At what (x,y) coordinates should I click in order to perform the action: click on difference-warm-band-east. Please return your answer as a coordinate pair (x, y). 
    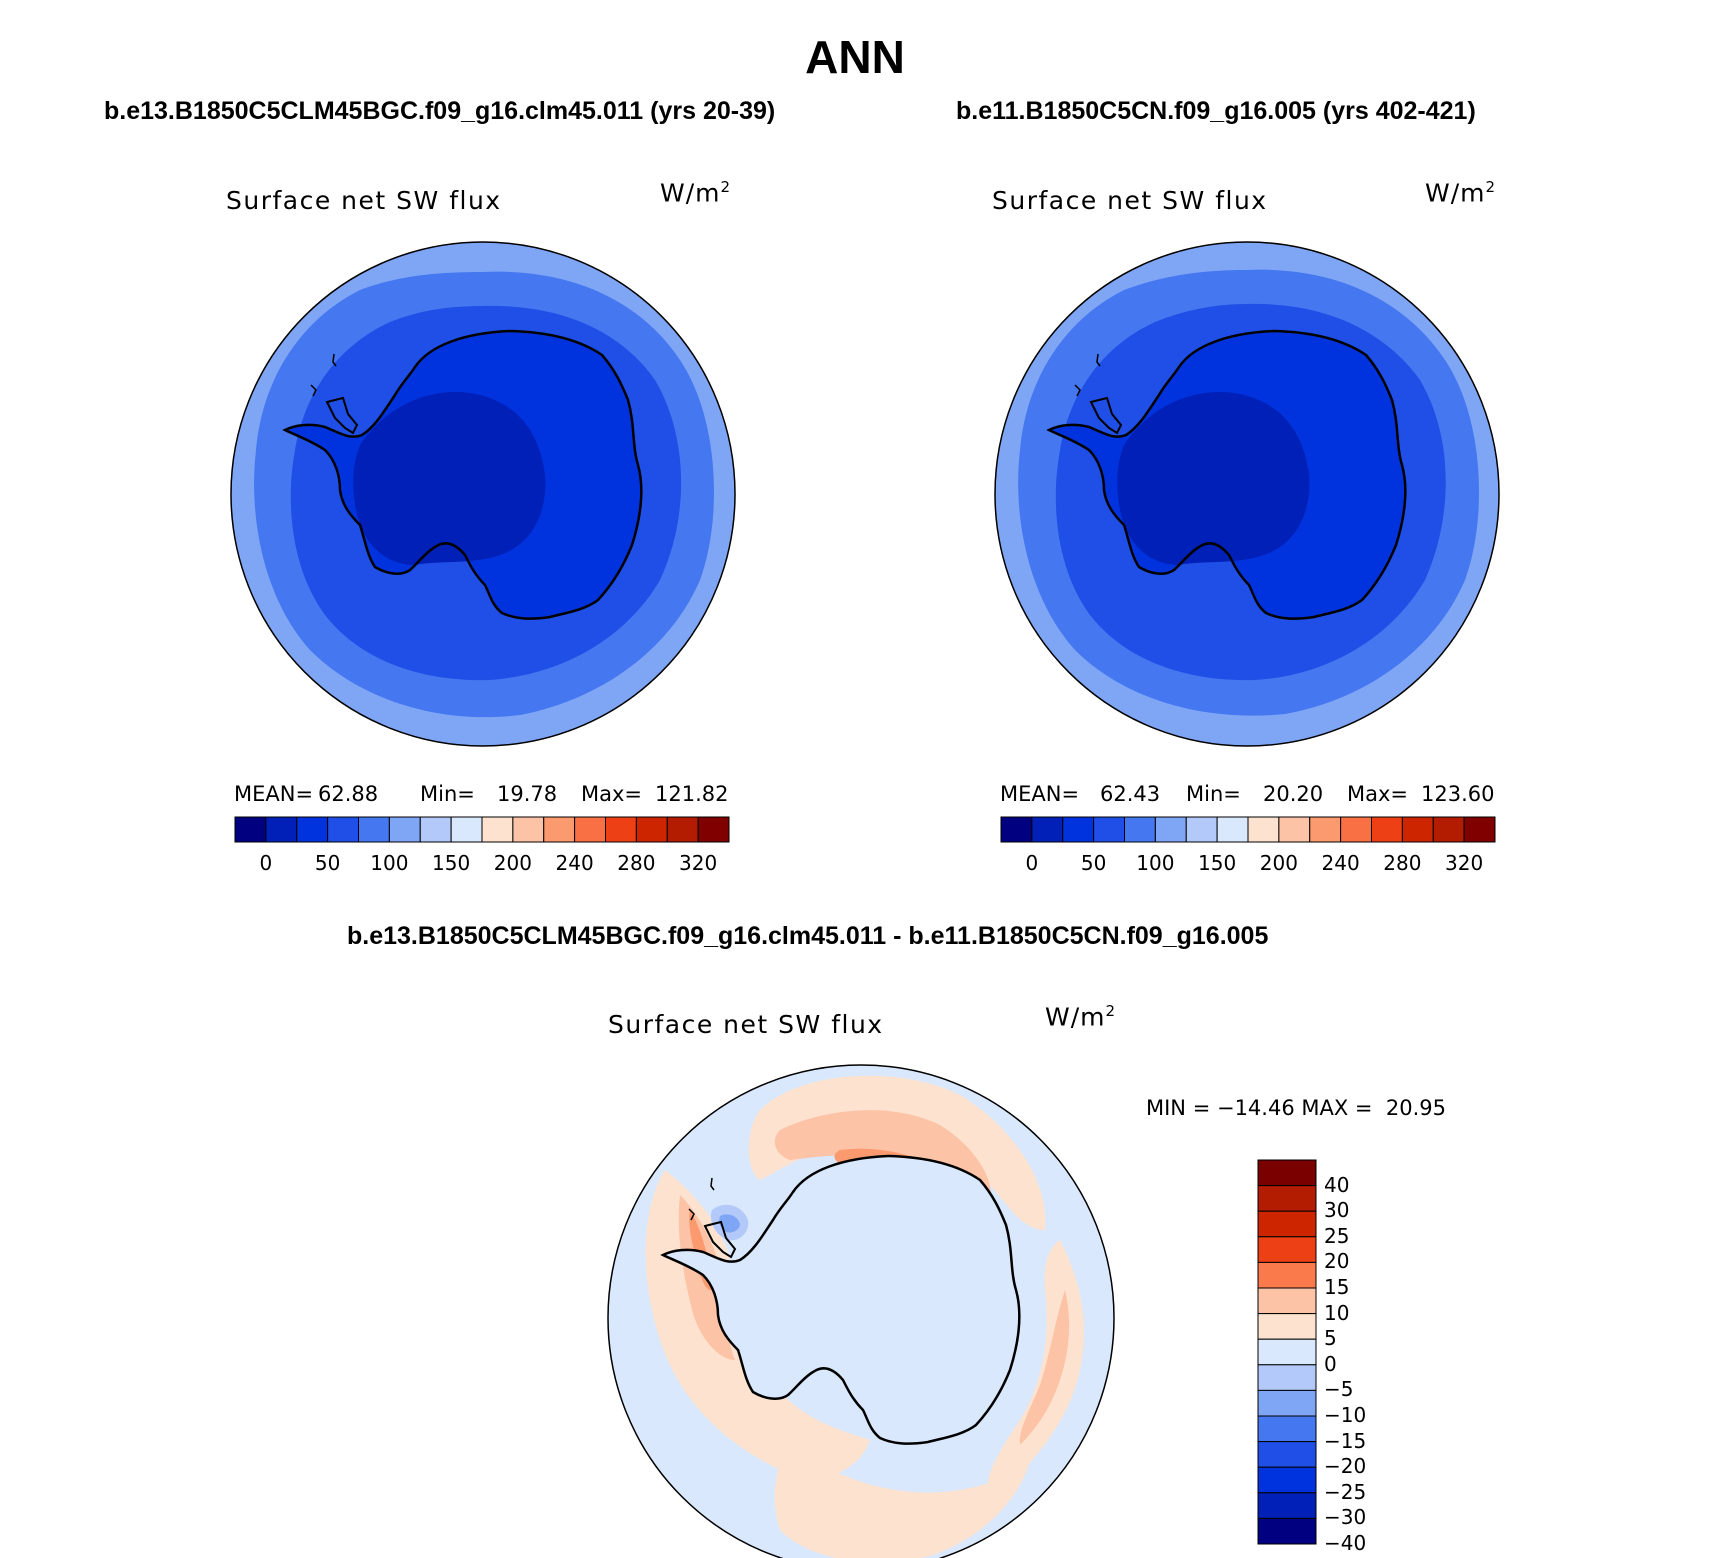
    Looking at the image, I should click on (1035, 1370).